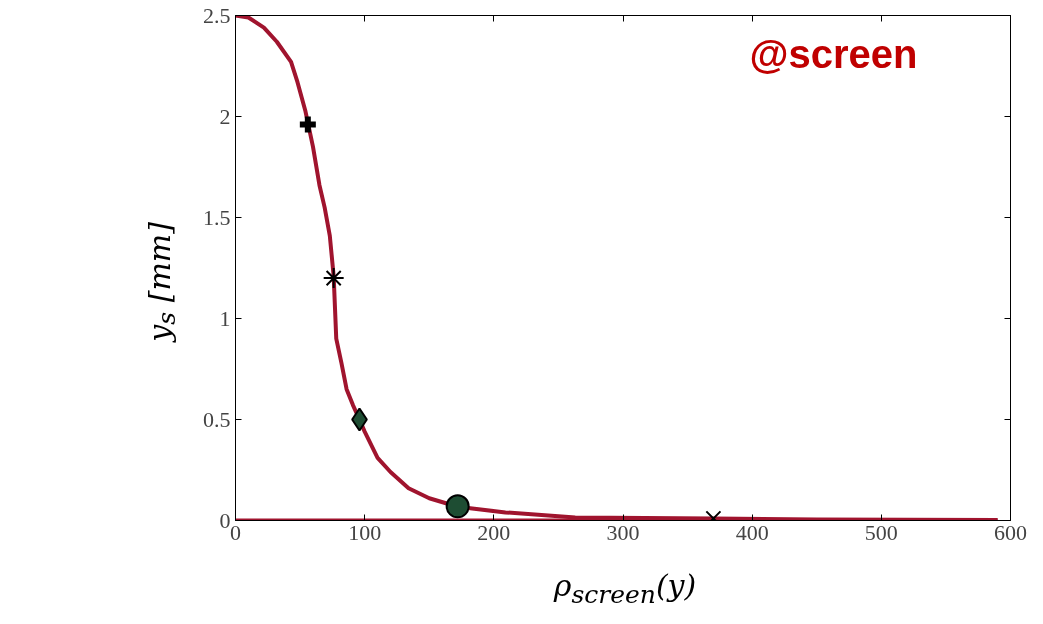 Image resolution: width=1043 pixels, height=624 pixels. What do you see at coordinates (1010, 532) in the screenshot?
I see `x-tick-label: 600` at bounding box center [1010, 532].